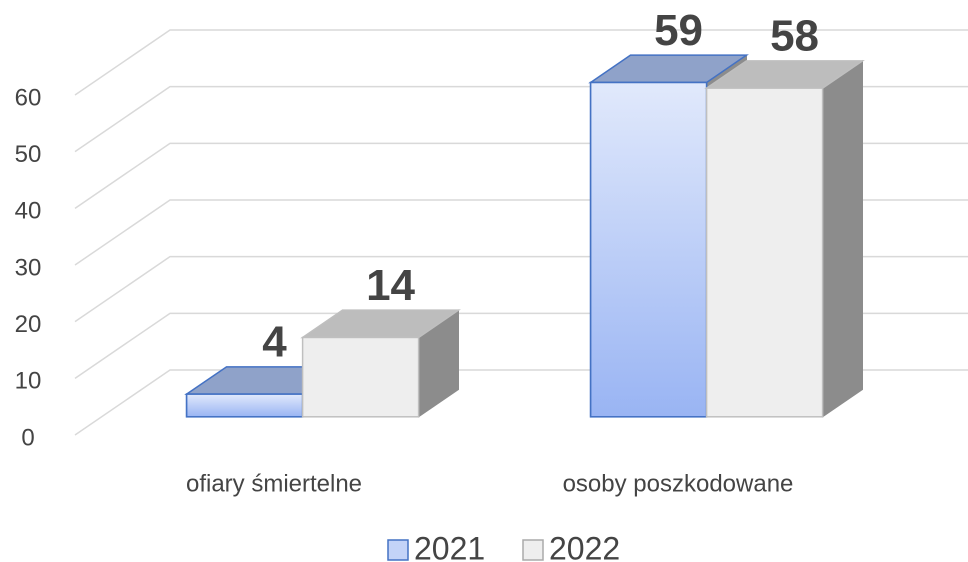 The image size is (968, 562). What do you see at coordinates (28, 267) in the screenshot?
I see `y-tick-label: 30` at bounding box center [28, 267].